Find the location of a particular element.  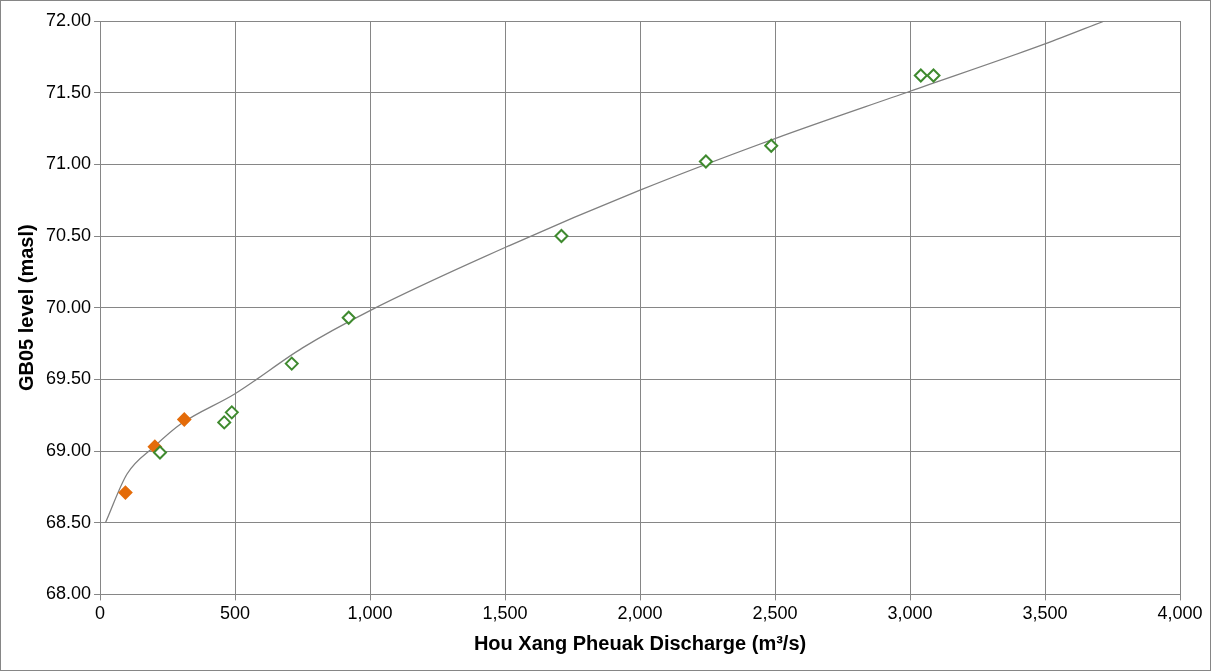

x-tick-label: 2,000 is located at coordinates (640, 613).